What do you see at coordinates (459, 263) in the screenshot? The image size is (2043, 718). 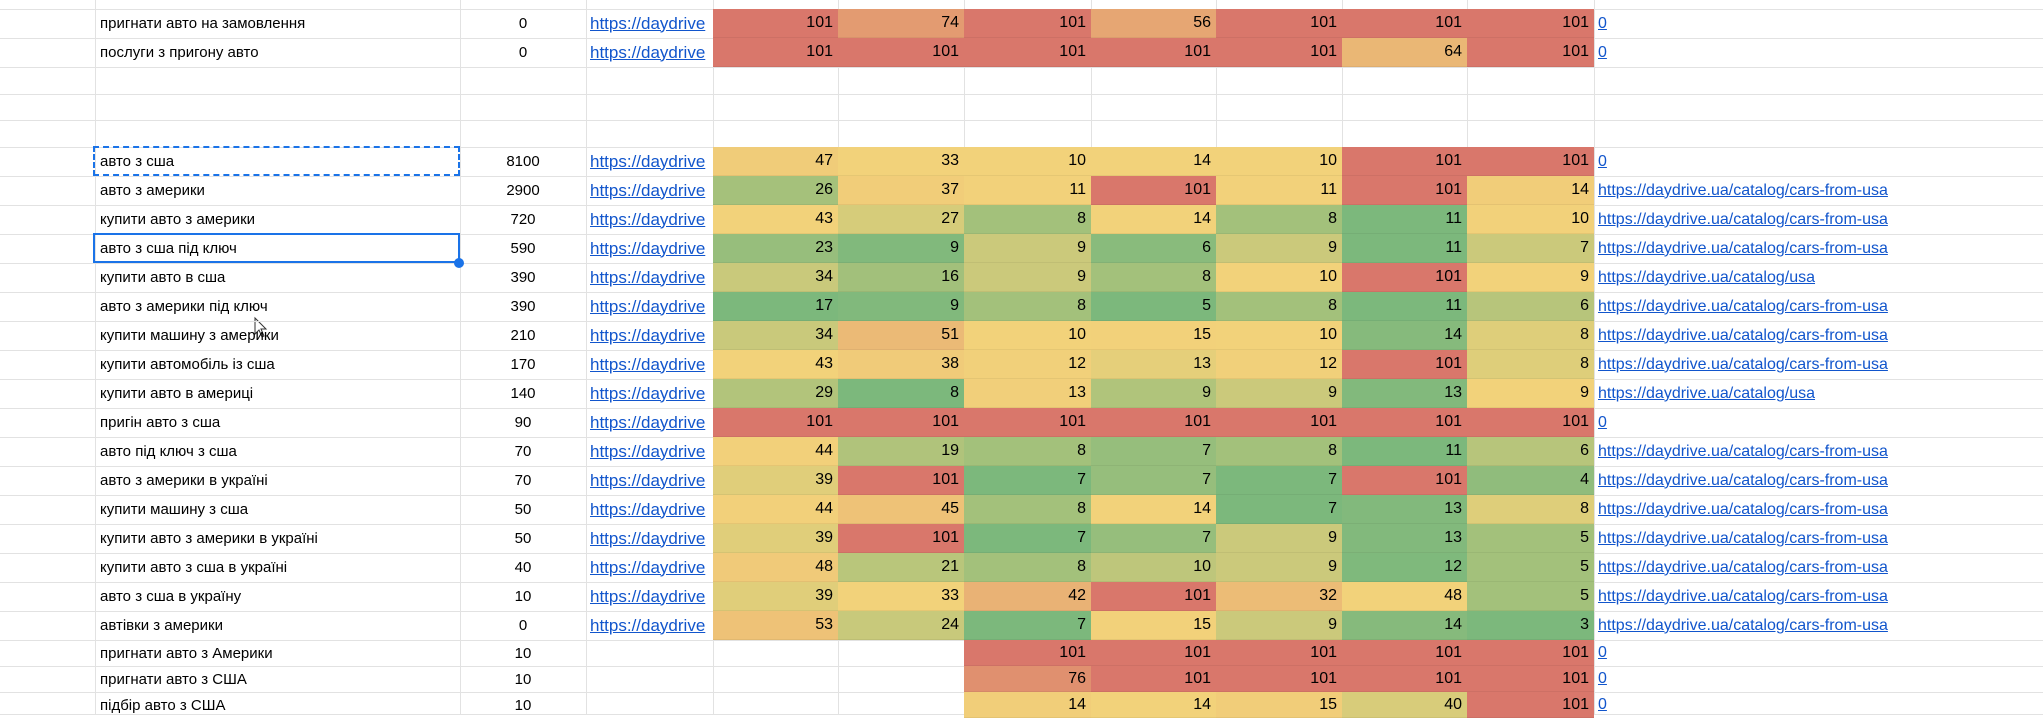 I see `fill-handle` at bounding box center [459, 263].